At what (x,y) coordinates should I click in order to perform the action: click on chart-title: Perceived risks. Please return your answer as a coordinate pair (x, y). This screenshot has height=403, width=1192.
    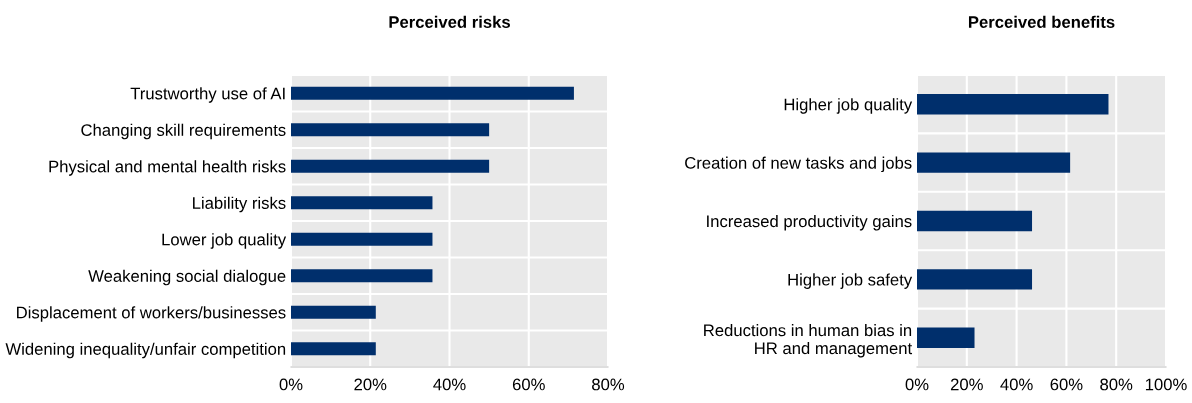
    Looking at the image, I should click on (449, 21).